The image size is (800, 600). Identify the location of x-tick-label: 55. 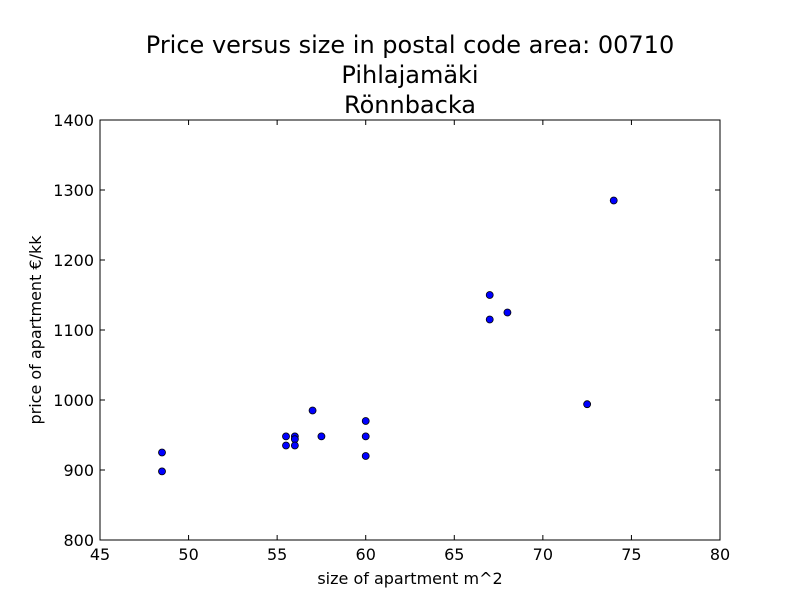
(277, 554).